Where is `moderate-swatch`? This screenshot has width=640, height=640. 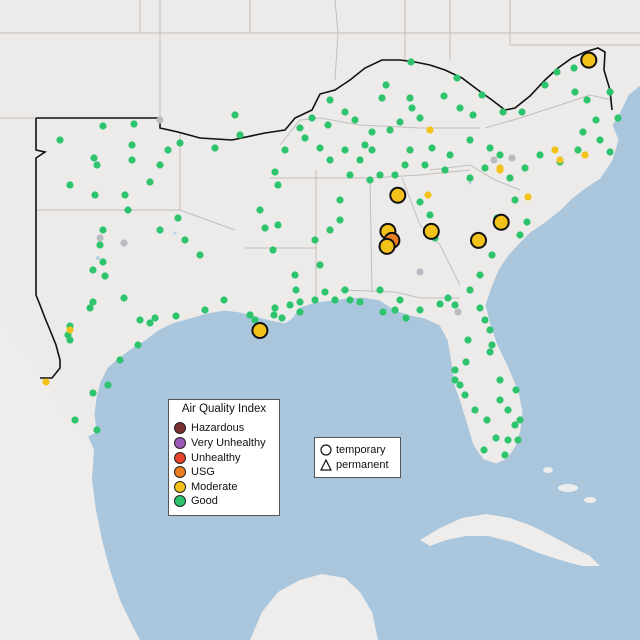
moderate-swatch is located at coordinates (180, 487).